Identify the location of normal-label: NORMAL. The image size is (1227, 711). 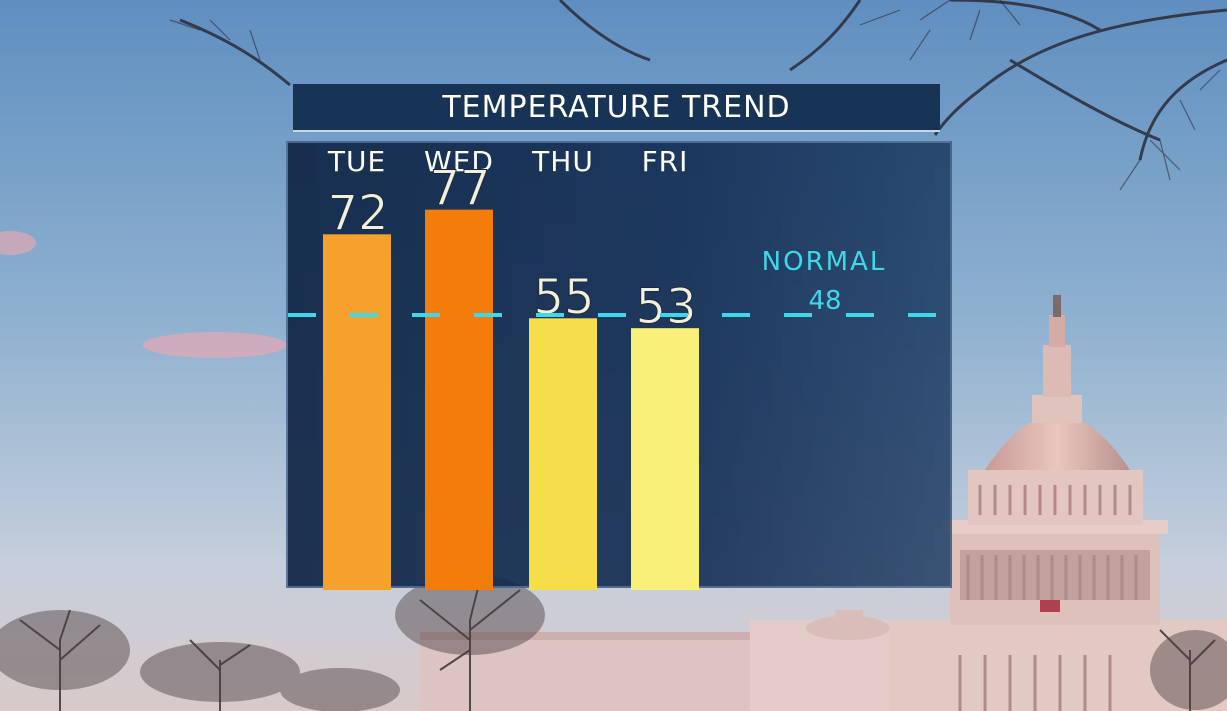
(824, 262).